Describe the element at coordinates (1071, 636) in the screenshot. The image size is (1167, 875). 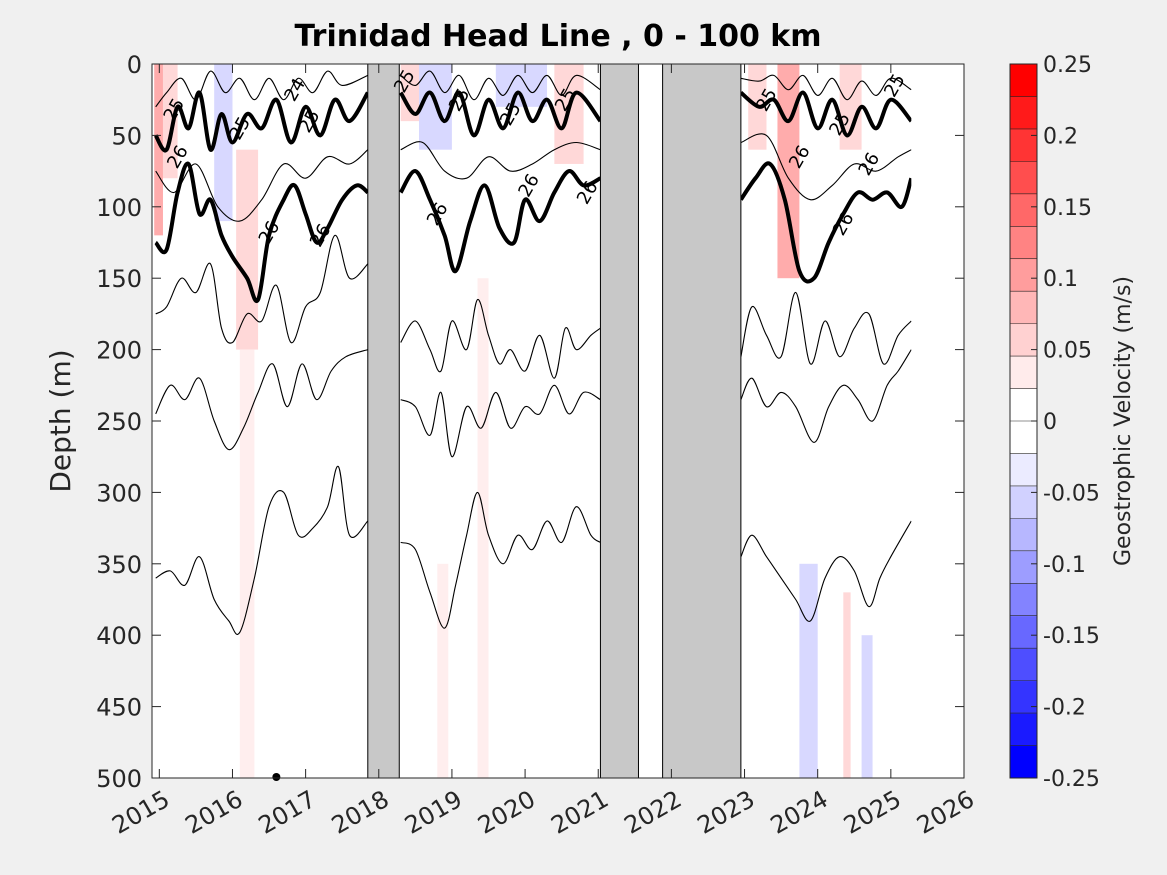
I see `colorbar-tick-label-8: -0.15` at that location.